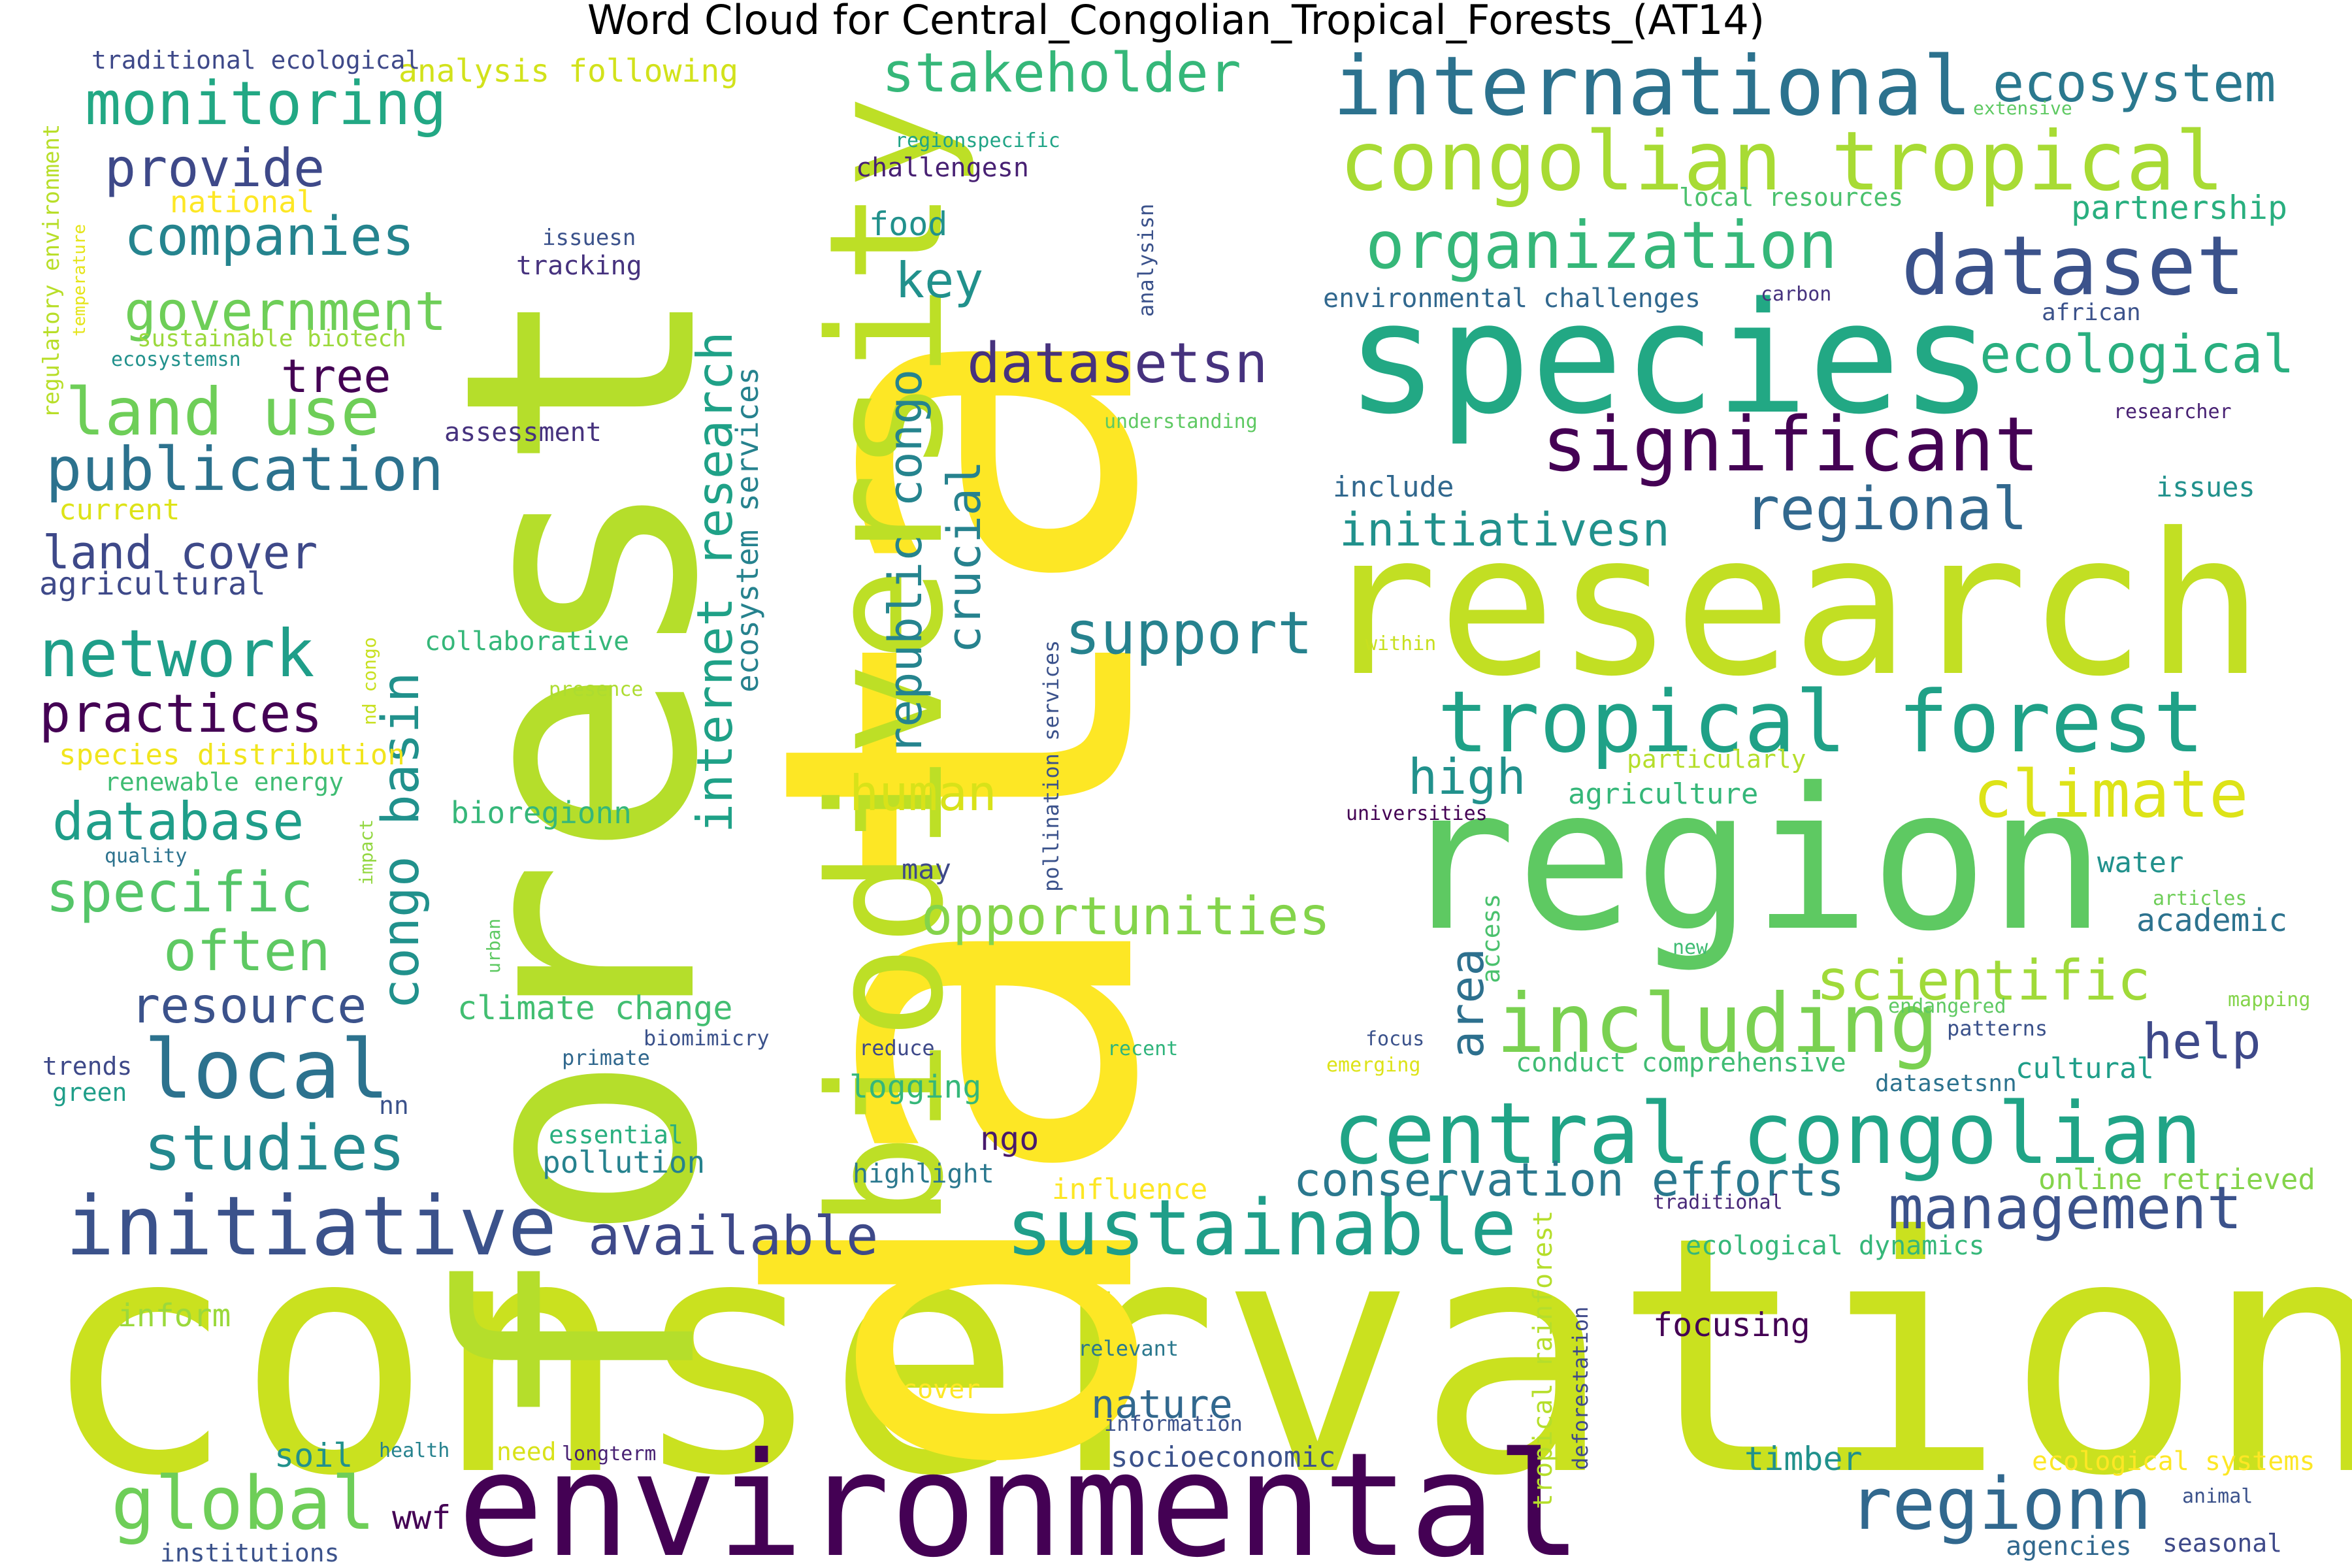 The width and height of the screenshot is (2352, 1568). What do you see at coordinates (977, 140) in the screenshot?
I see `word-regionspecific: regionspecific` at bounding box center [977, 140].